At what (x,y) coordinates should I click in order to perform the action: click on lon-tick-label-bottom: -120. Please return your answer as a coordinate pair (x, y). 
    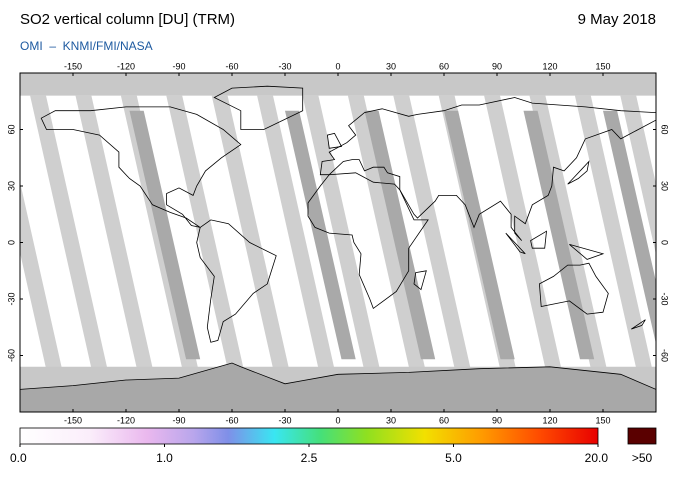
    Looking at the image, I should click on (126, 420).